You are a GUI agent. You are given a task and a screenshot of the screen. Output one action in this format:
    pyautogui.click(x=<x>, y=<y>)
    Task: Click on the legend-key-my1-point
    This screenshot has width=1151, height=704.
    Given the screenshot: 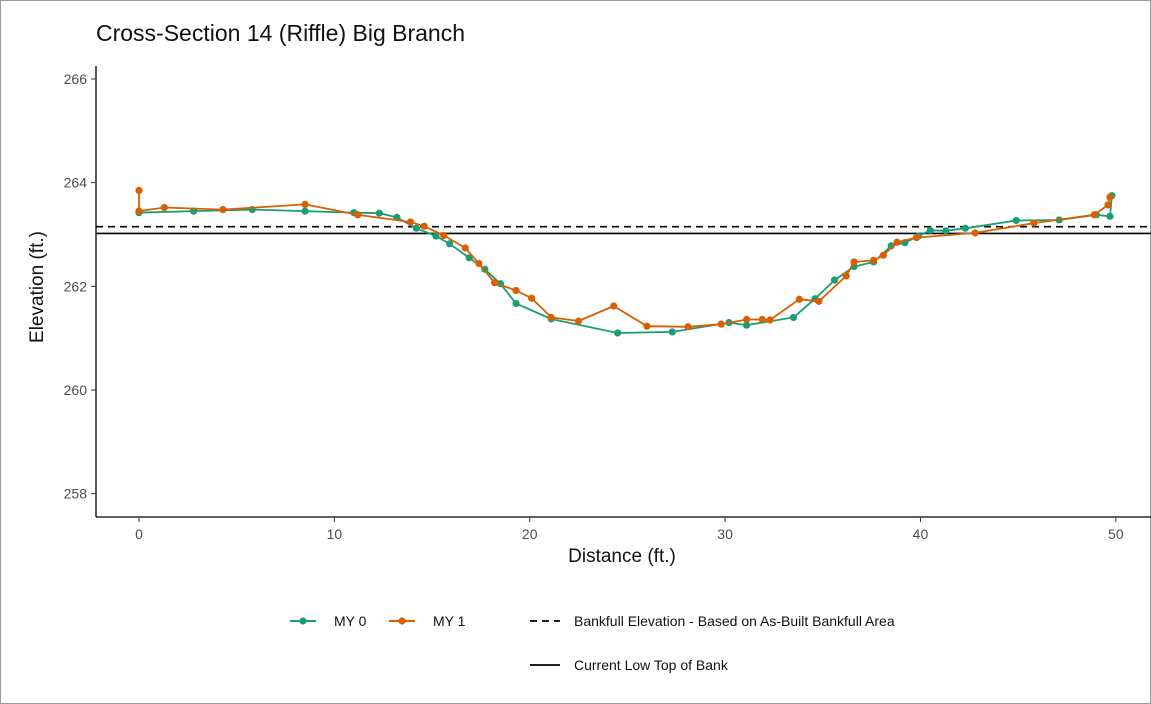 What is the action you would take?
    pyautogui.click(x=402, y=621)
    